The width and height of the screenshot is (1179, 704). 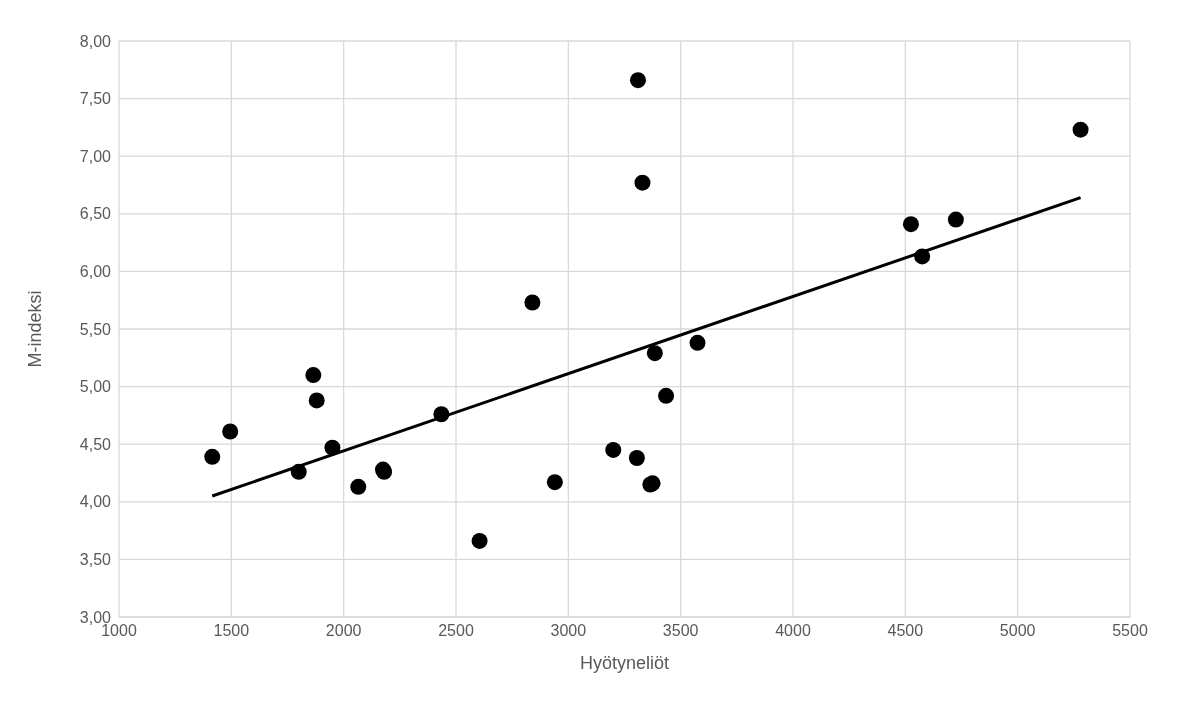 I want to click on y-tick-label: 5,00, so click(x=95, y=387).